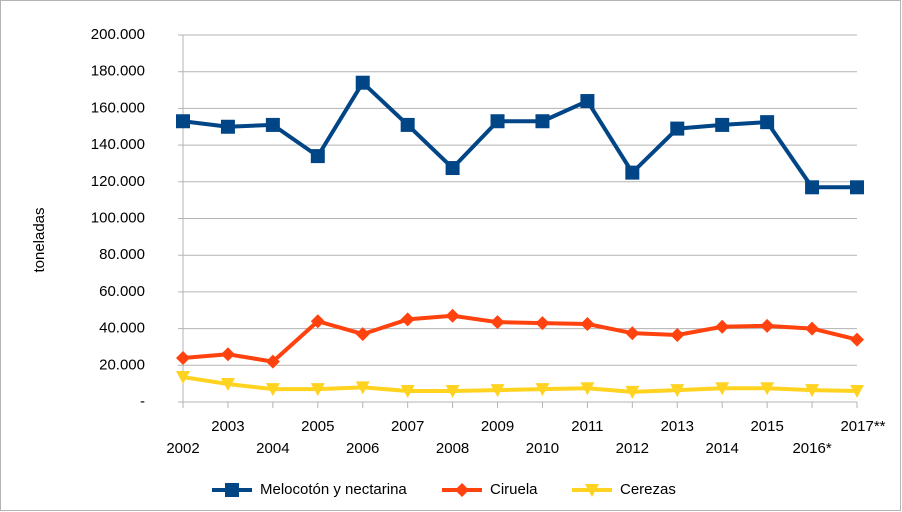  What do you see at coordinates (118, 144) in the screenshot?
I see `y-tick-label: 140.000` at bounding box center [118, 144].